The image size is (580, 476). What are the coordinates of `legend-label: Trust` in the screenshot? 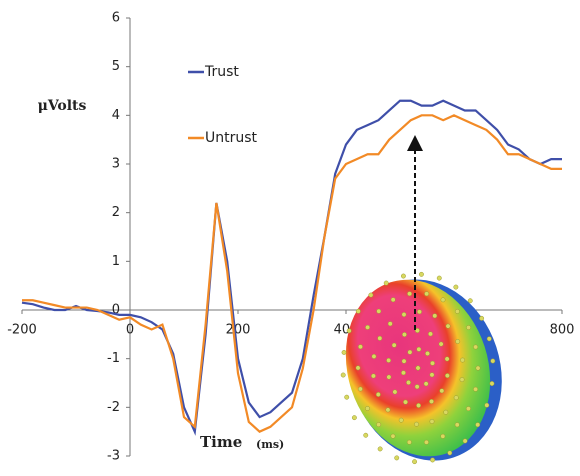 It's located at (221, 72).